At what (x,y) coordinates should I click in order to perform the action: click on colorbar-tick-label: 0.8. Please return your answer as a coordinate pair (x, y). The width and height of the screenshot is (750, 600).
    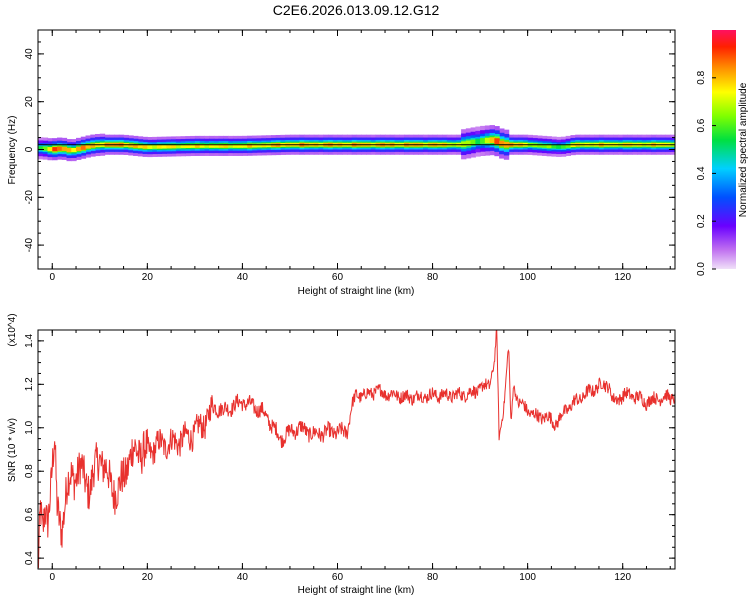
    Looking at the image, I should click on (701, 77).